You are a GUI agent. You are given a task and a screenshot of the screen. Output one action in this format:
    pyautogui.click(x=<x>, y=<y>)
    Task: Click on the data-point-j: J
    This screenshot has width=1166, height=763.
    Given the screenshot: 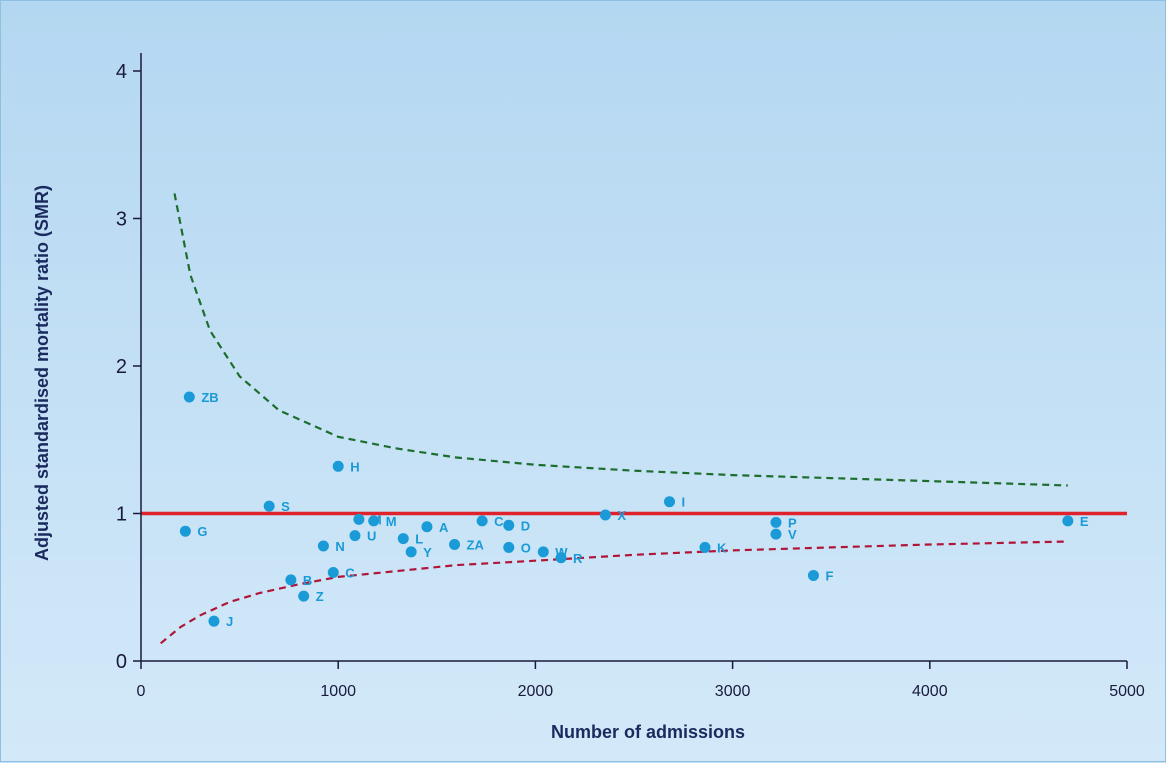 What is the action you would take?
    pyautogui.click(x=220, y=621)
    